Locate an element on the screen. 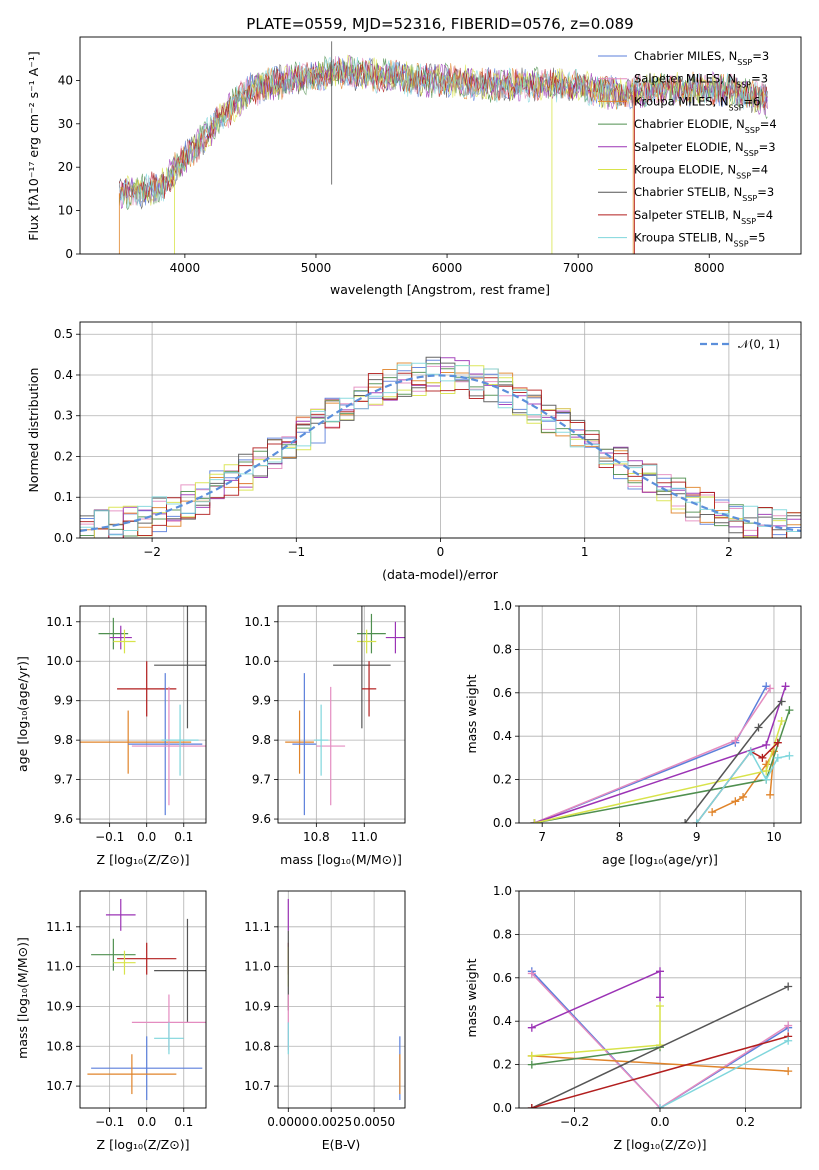 The height and width of the screenshot is (1170, 819). x-tick-label: −0.2 is located at coordinates (574, 1122).